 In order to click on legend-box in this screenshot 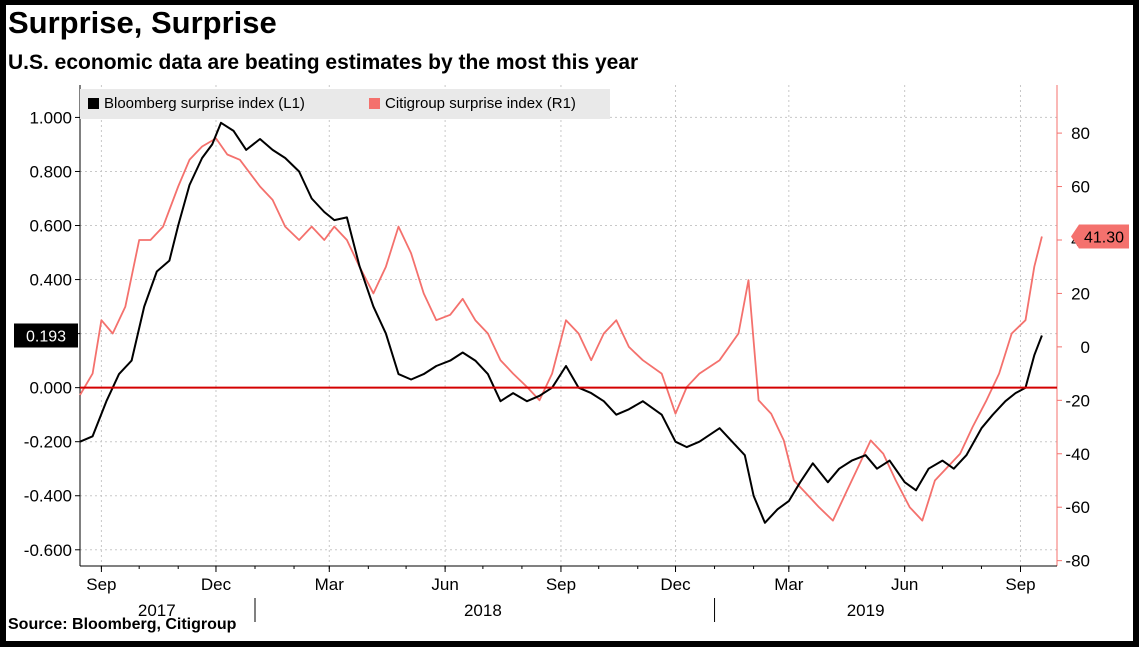, I will do `click(345, 104)`.